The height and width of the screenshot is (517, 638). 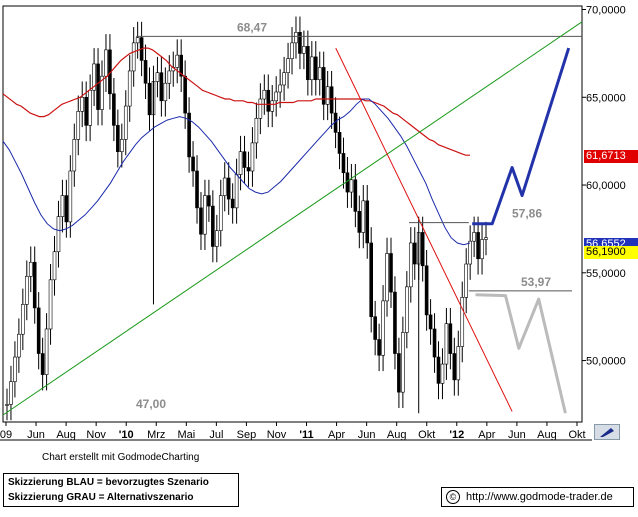 I want to click on y-tick-label-2: 60,0000, so click(x=606, y=186).